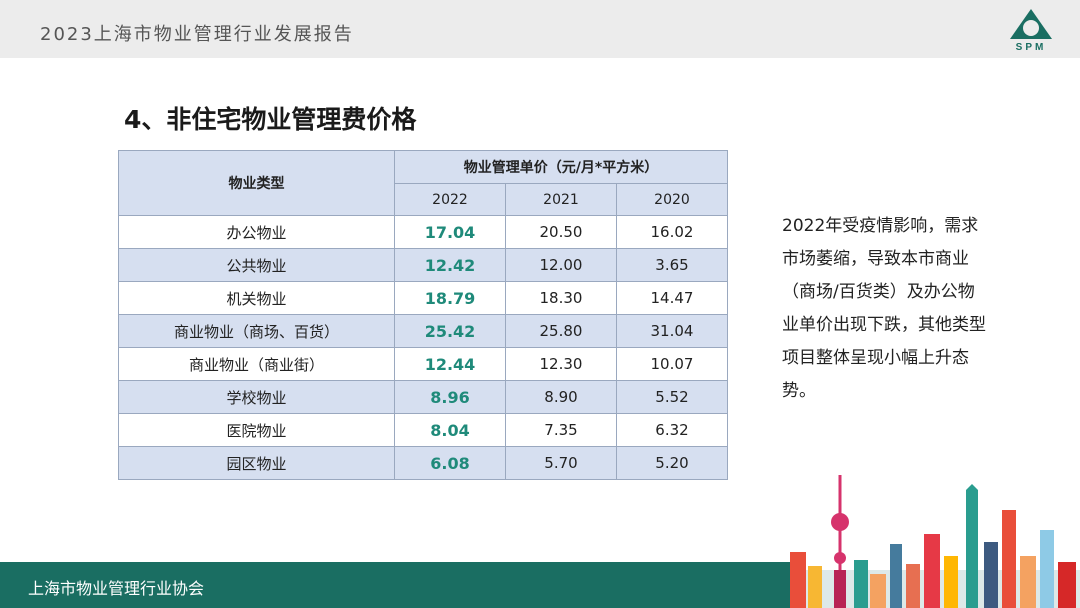  I want to click on table-row: 机关物业 18.79 18.30 14.47, so click(423, 298).